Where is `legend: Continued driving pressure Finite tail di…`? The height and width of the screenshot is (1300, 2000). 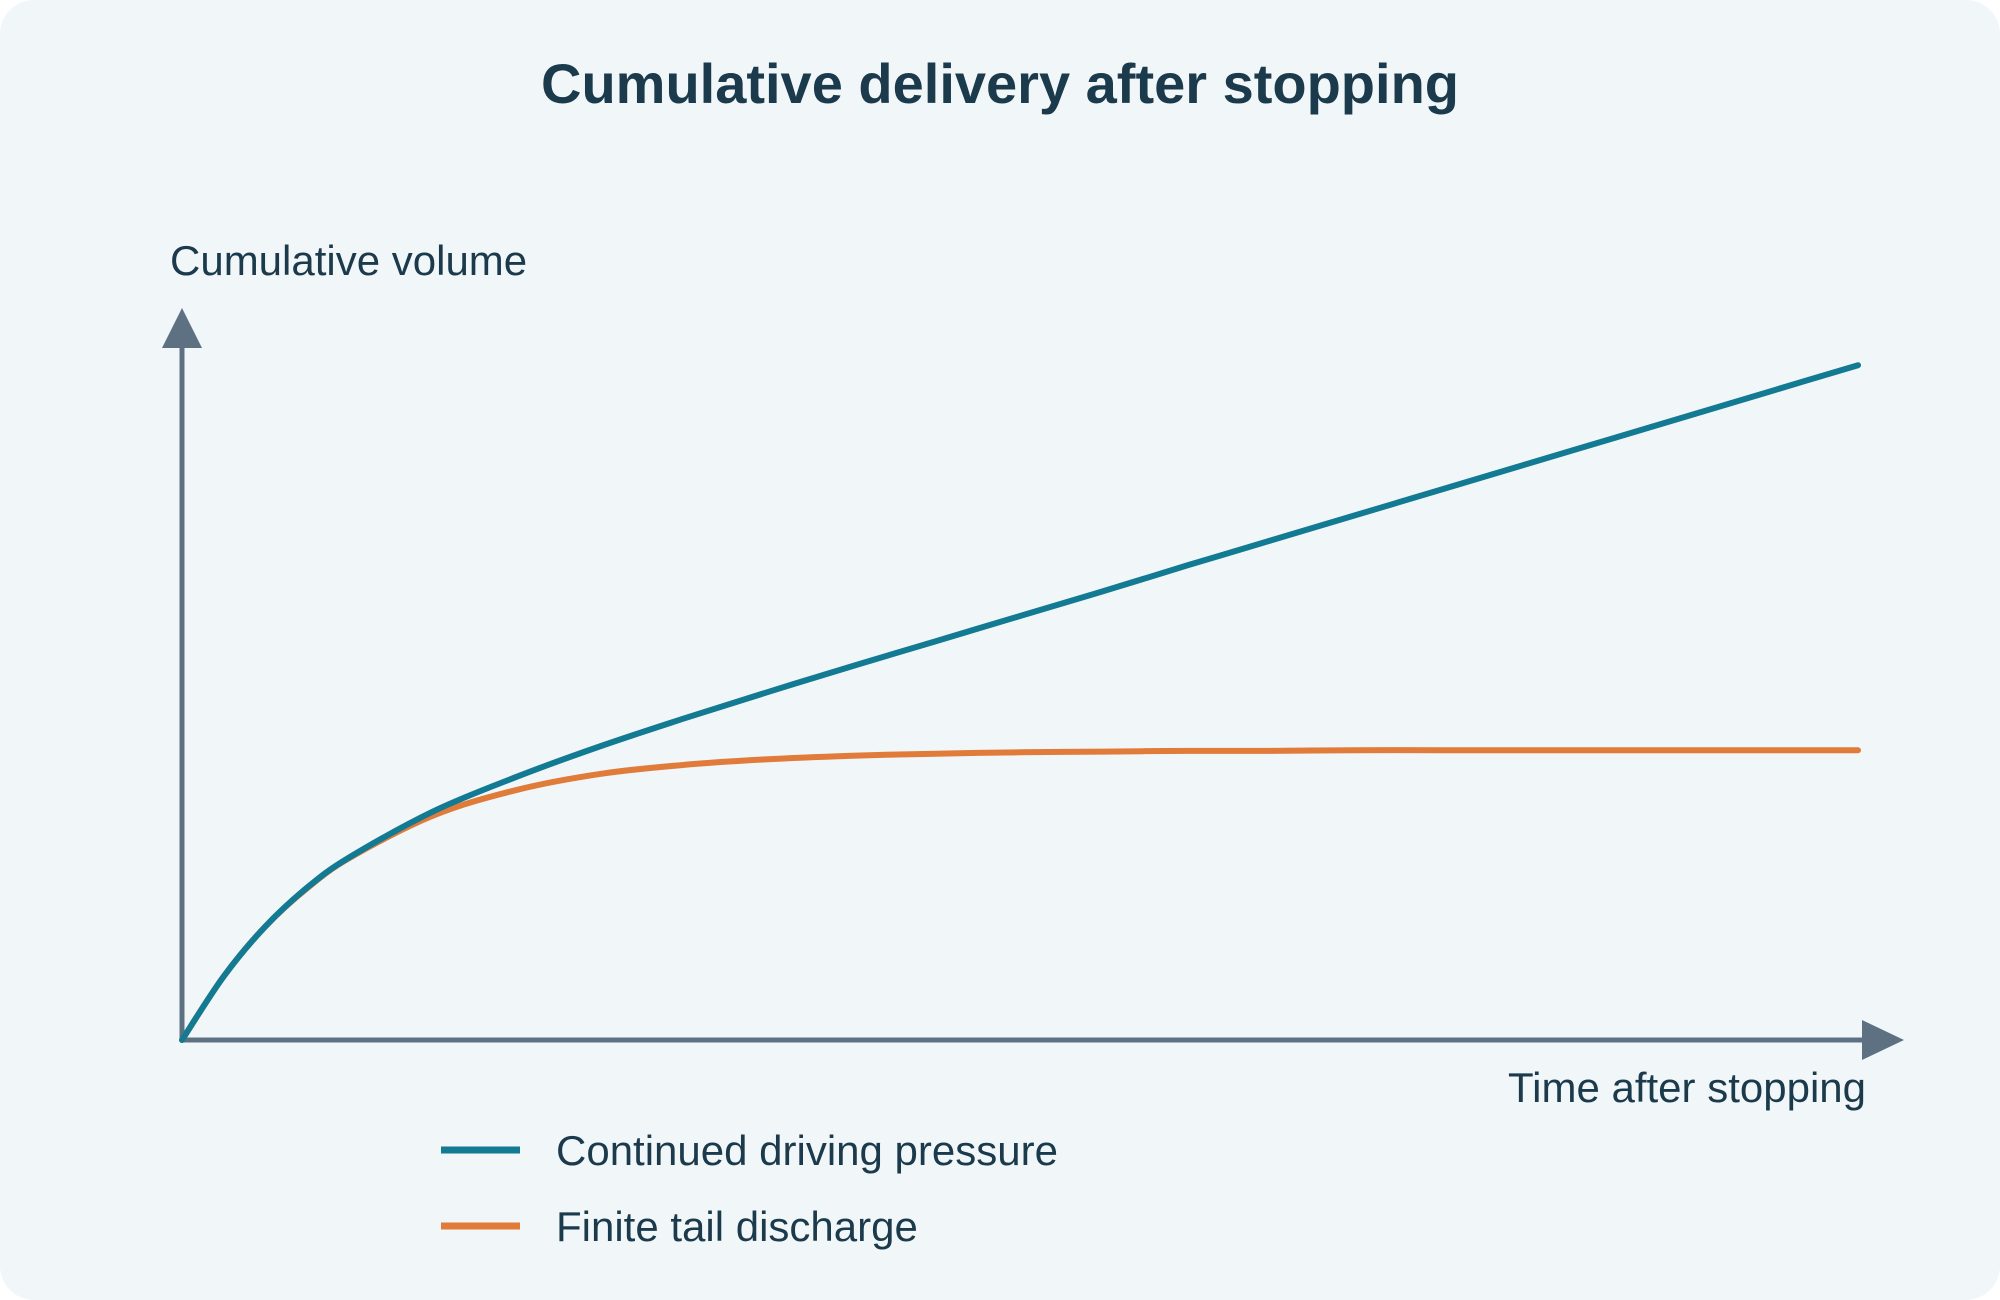
legend: Continued driving pressure Finite tail di… is located at coordinates (749, 1188).